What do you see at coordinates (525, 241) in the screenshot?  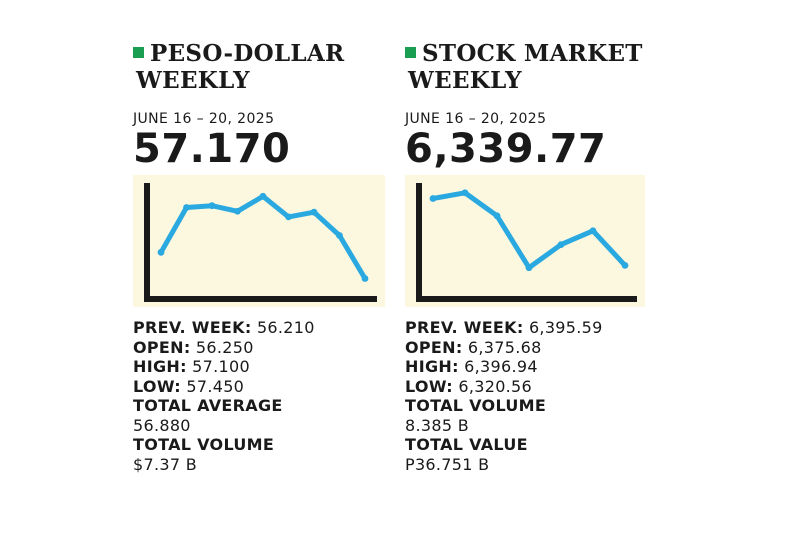 I see `stock-market-chart` at bounding box center [525, 241].